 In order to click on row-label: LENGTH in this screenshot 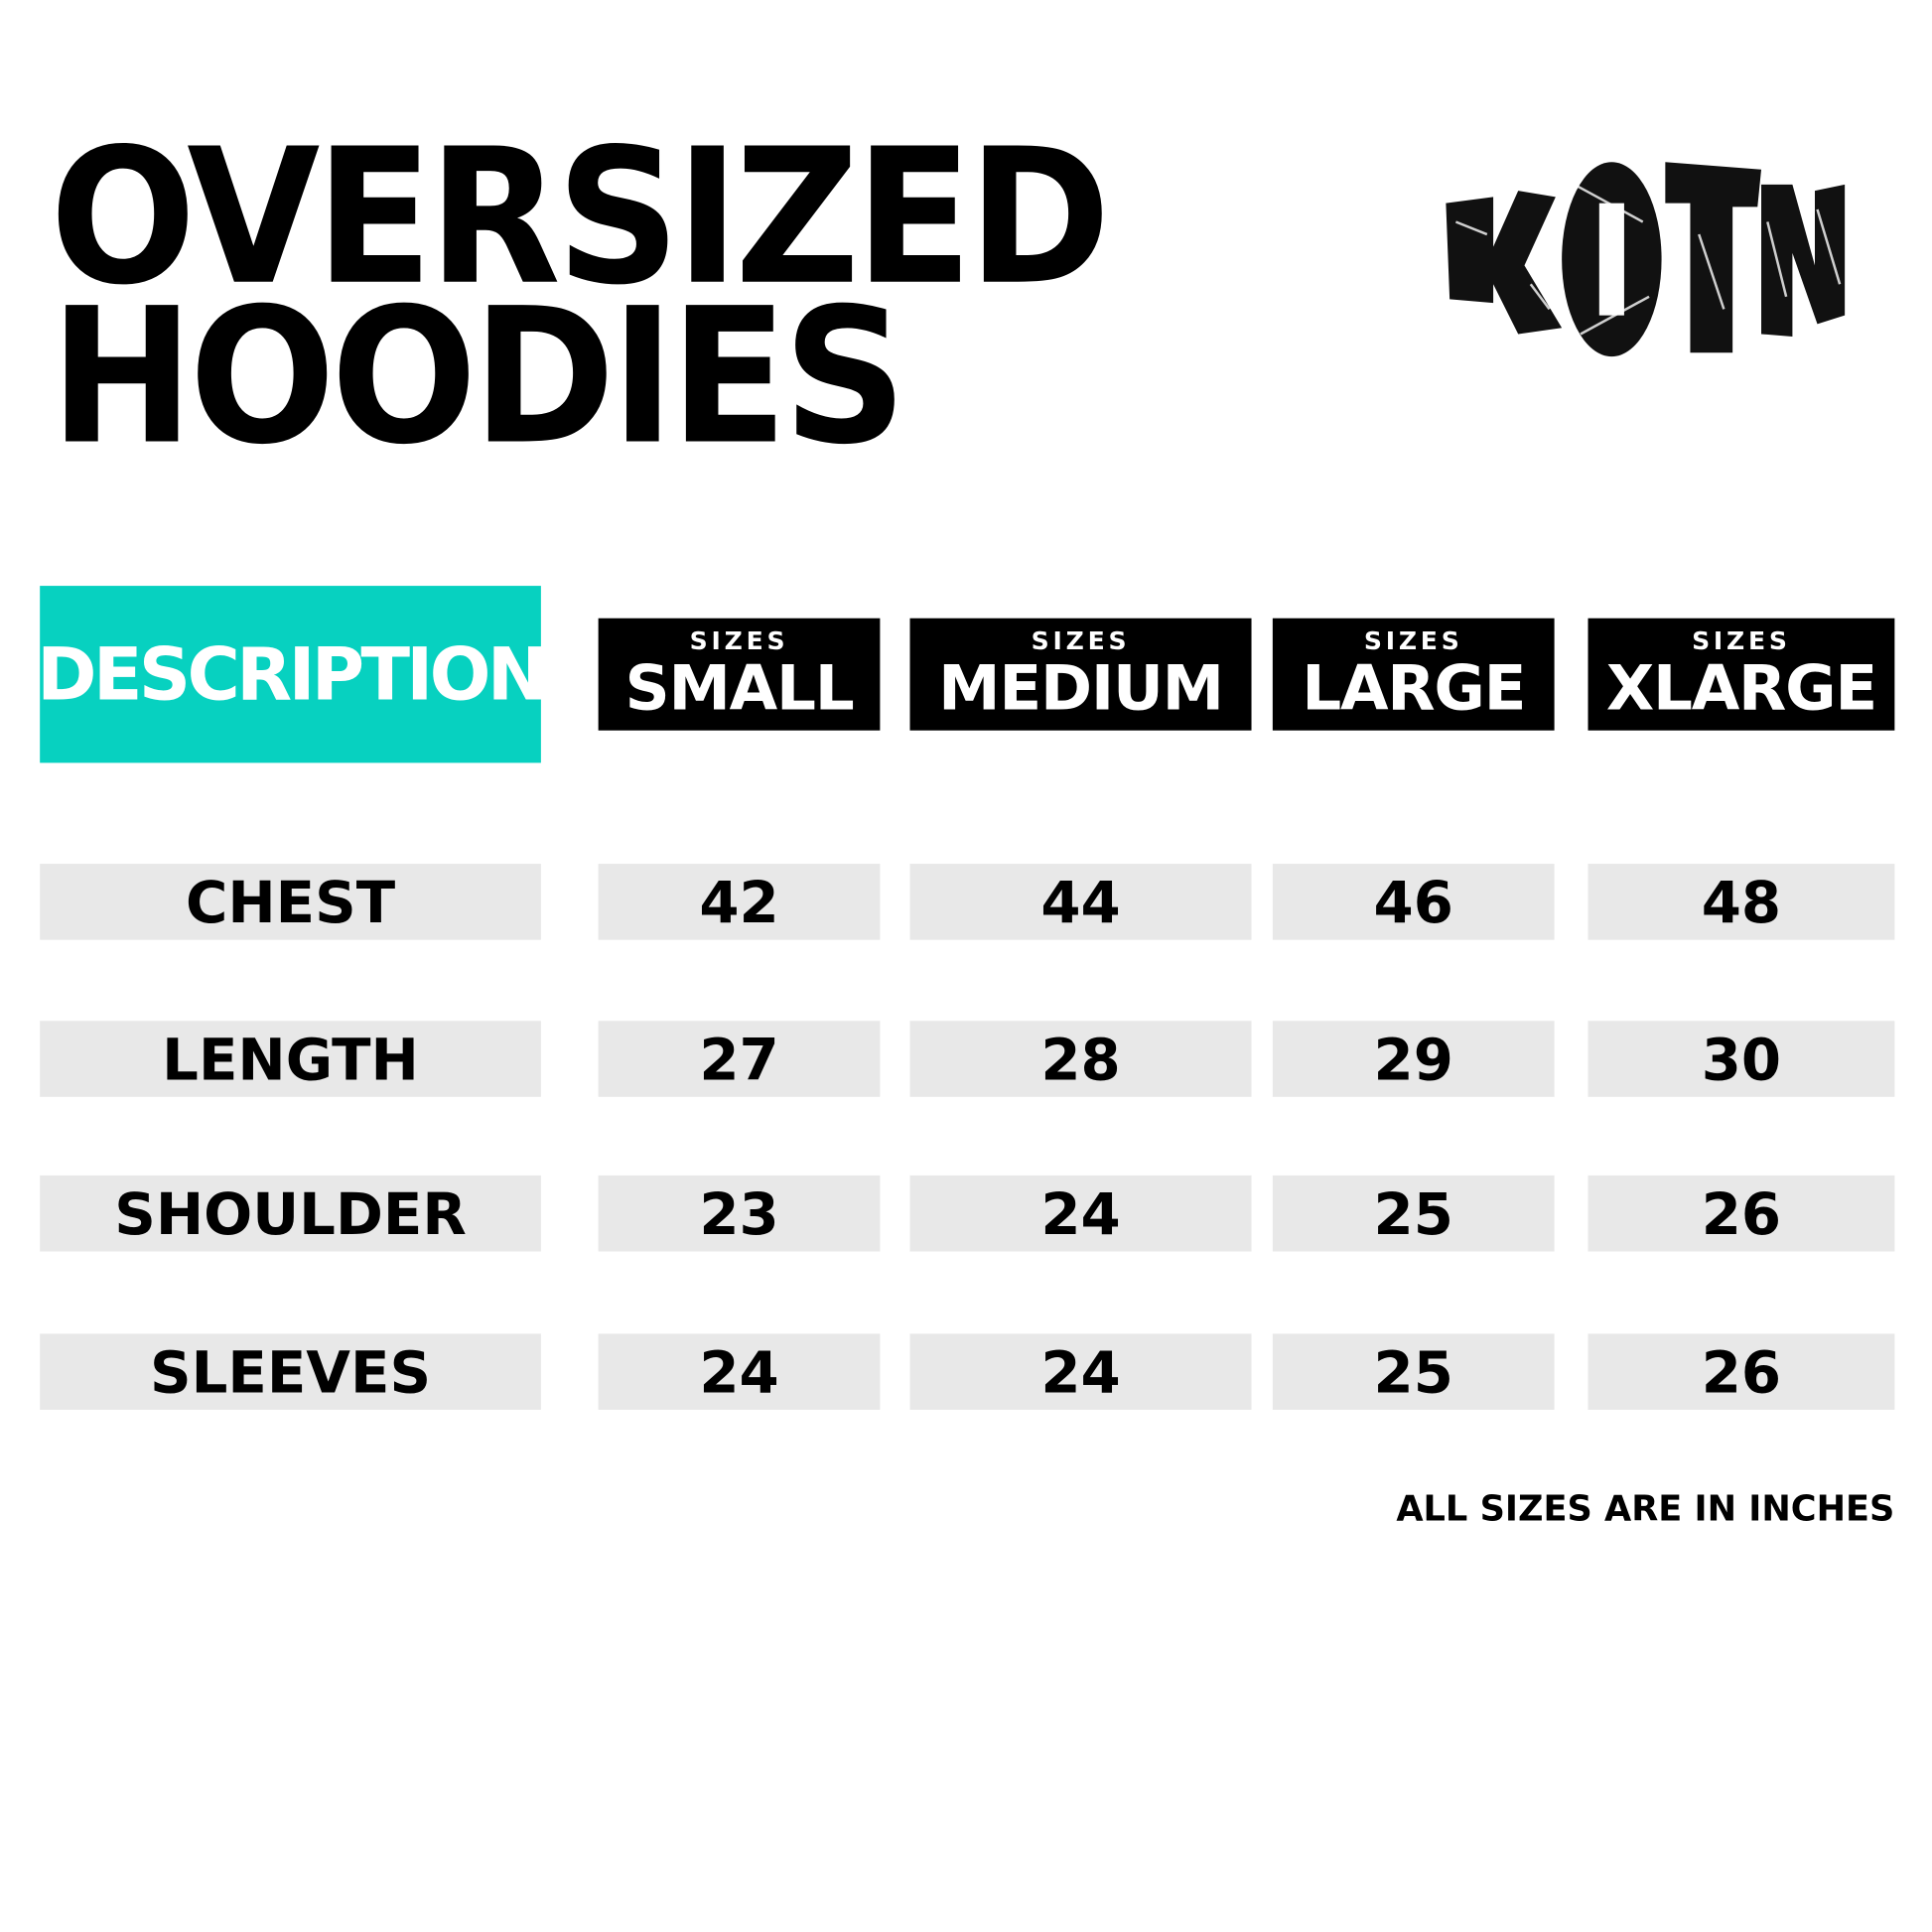, I will do `click(290, 1059)`.